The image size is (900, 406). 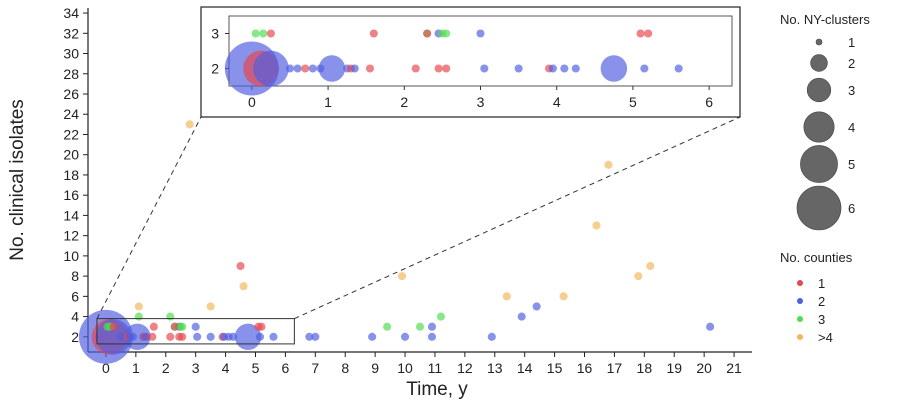 I want to click on y-tick-label: 6, so click(x=75, y=296).